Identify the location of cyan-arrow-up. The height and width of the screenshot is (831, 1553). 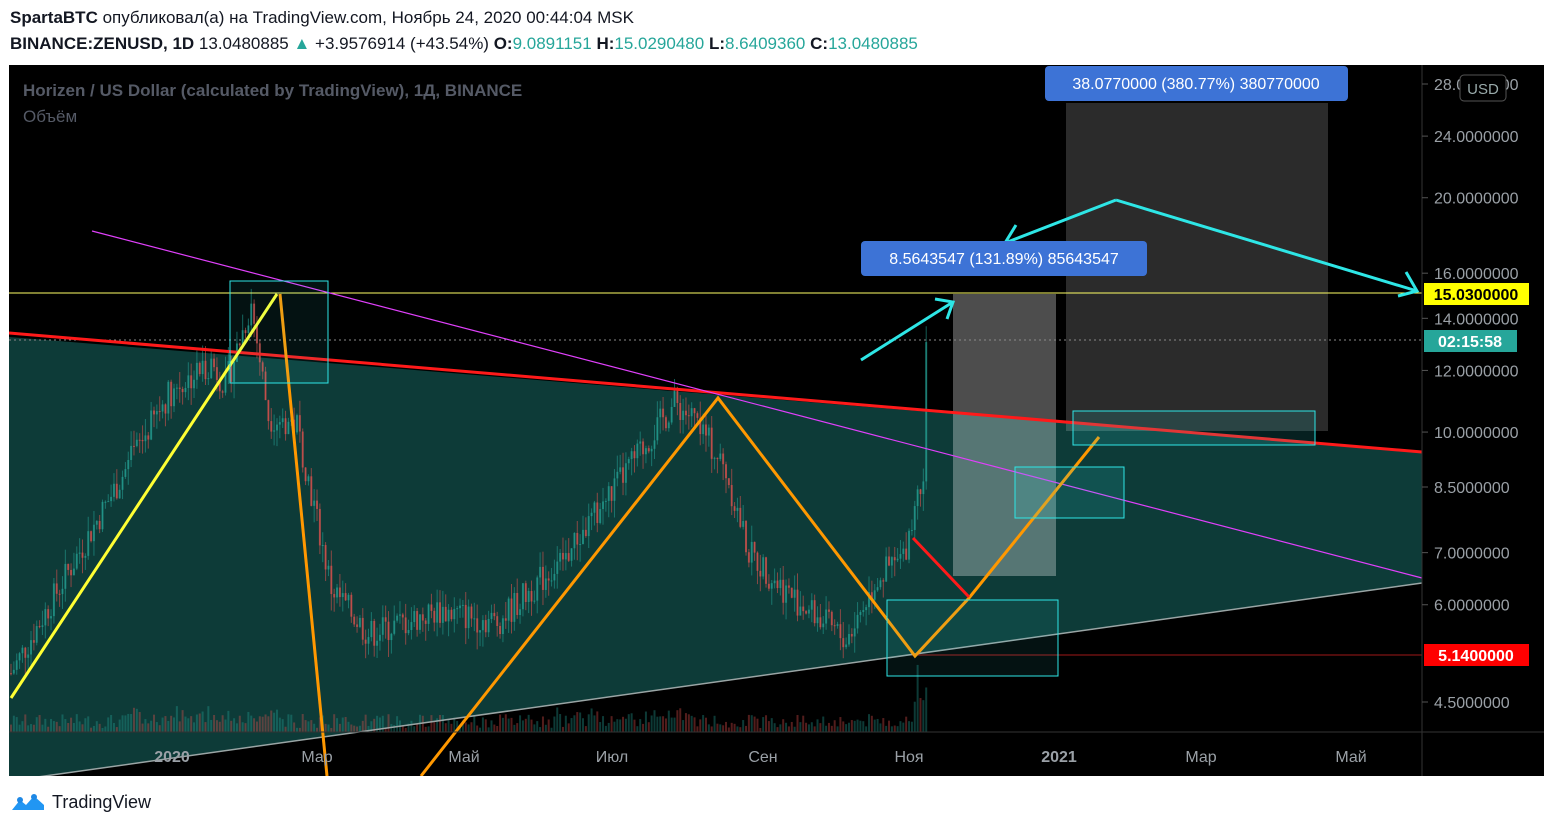
(908, 329).